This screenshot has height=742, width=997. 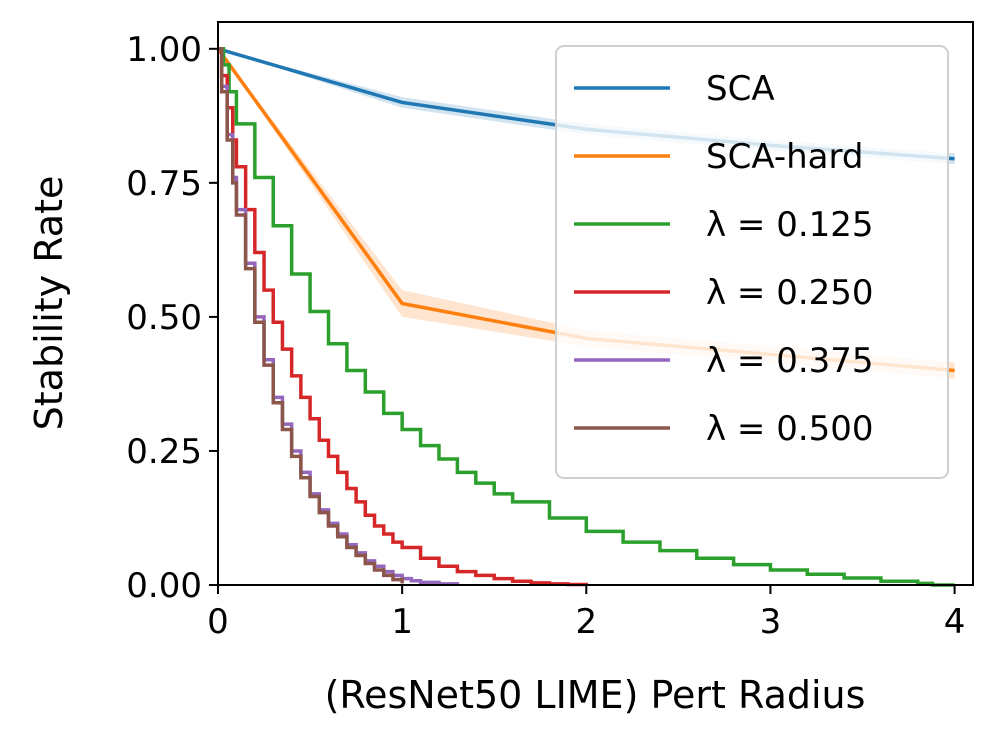 I want to click on y-tick-label: 0.00, so click(x=164, y=586).